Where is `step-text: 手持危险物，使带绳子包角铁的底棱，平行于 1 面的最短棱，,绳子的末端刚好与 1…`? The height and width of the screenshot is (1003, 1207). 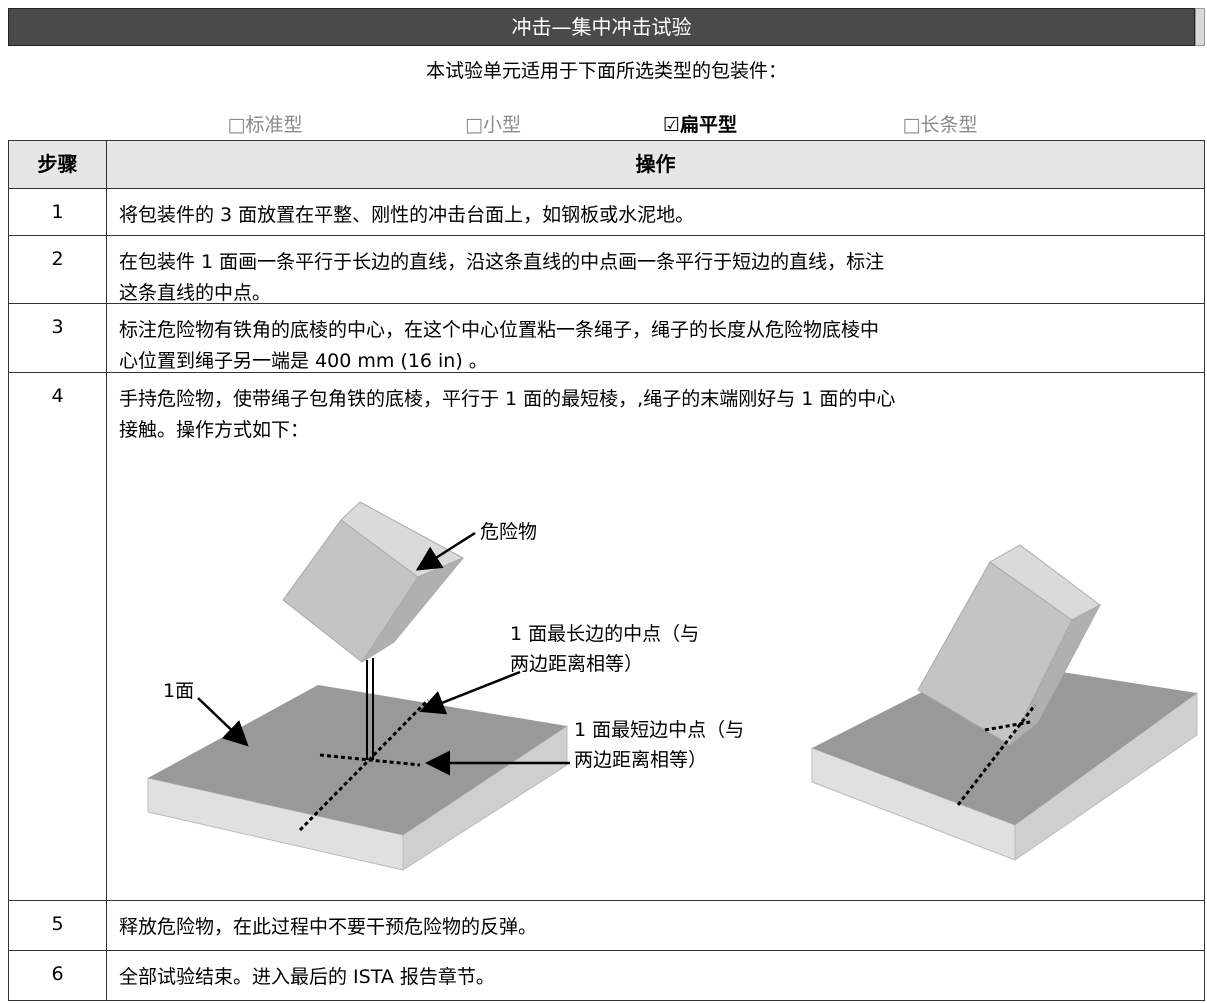
step-text: 手持危险物，使带绳子包角铁的底棱，平行于 1 面的最短棱，,绳子的末端刚好与 1… is located at coordinates (507, 399).